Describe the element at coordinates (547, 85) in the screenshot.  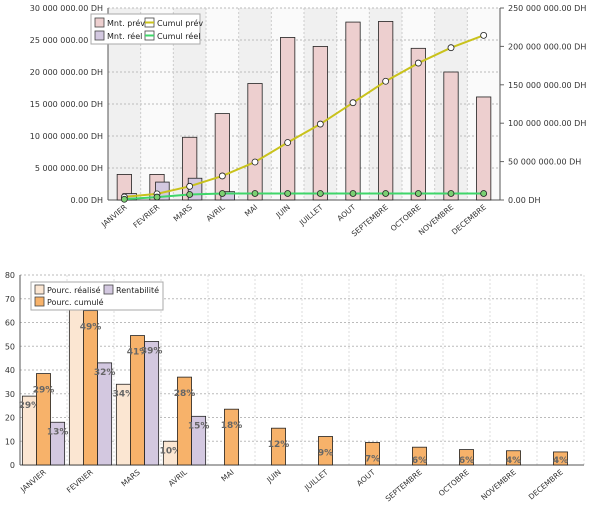
I see `y2-tick-label: 150 000 000.00 DH` at that location.